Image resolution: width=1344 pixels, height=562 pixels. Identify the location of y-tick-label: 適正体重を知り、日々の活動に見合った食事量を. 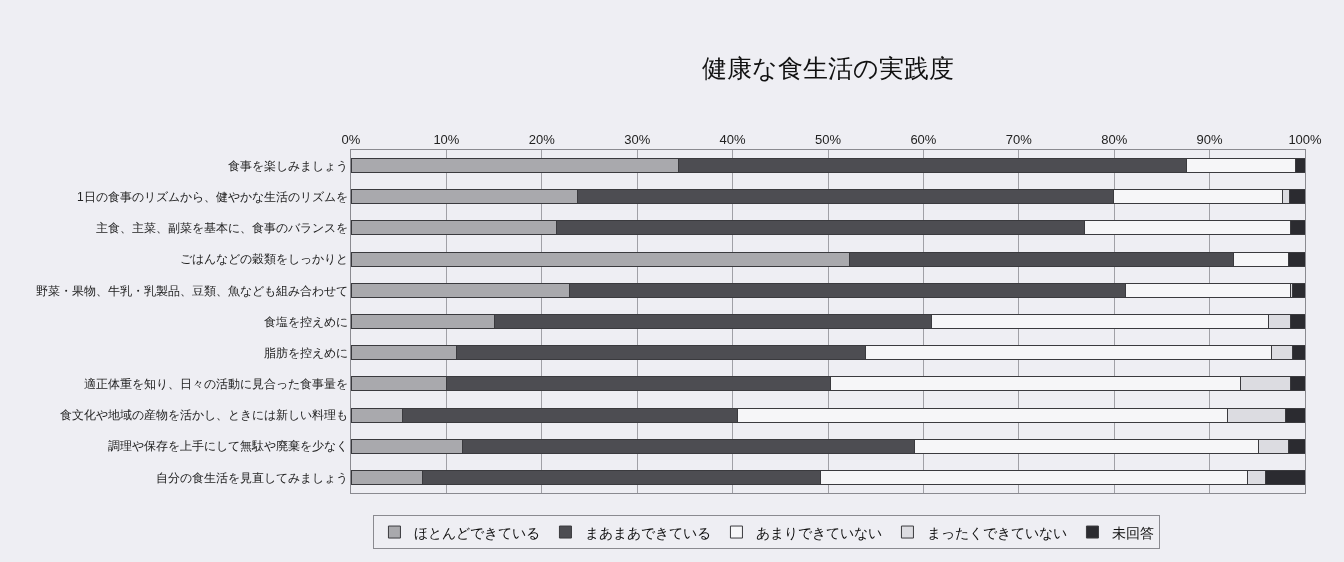
(215, 384).